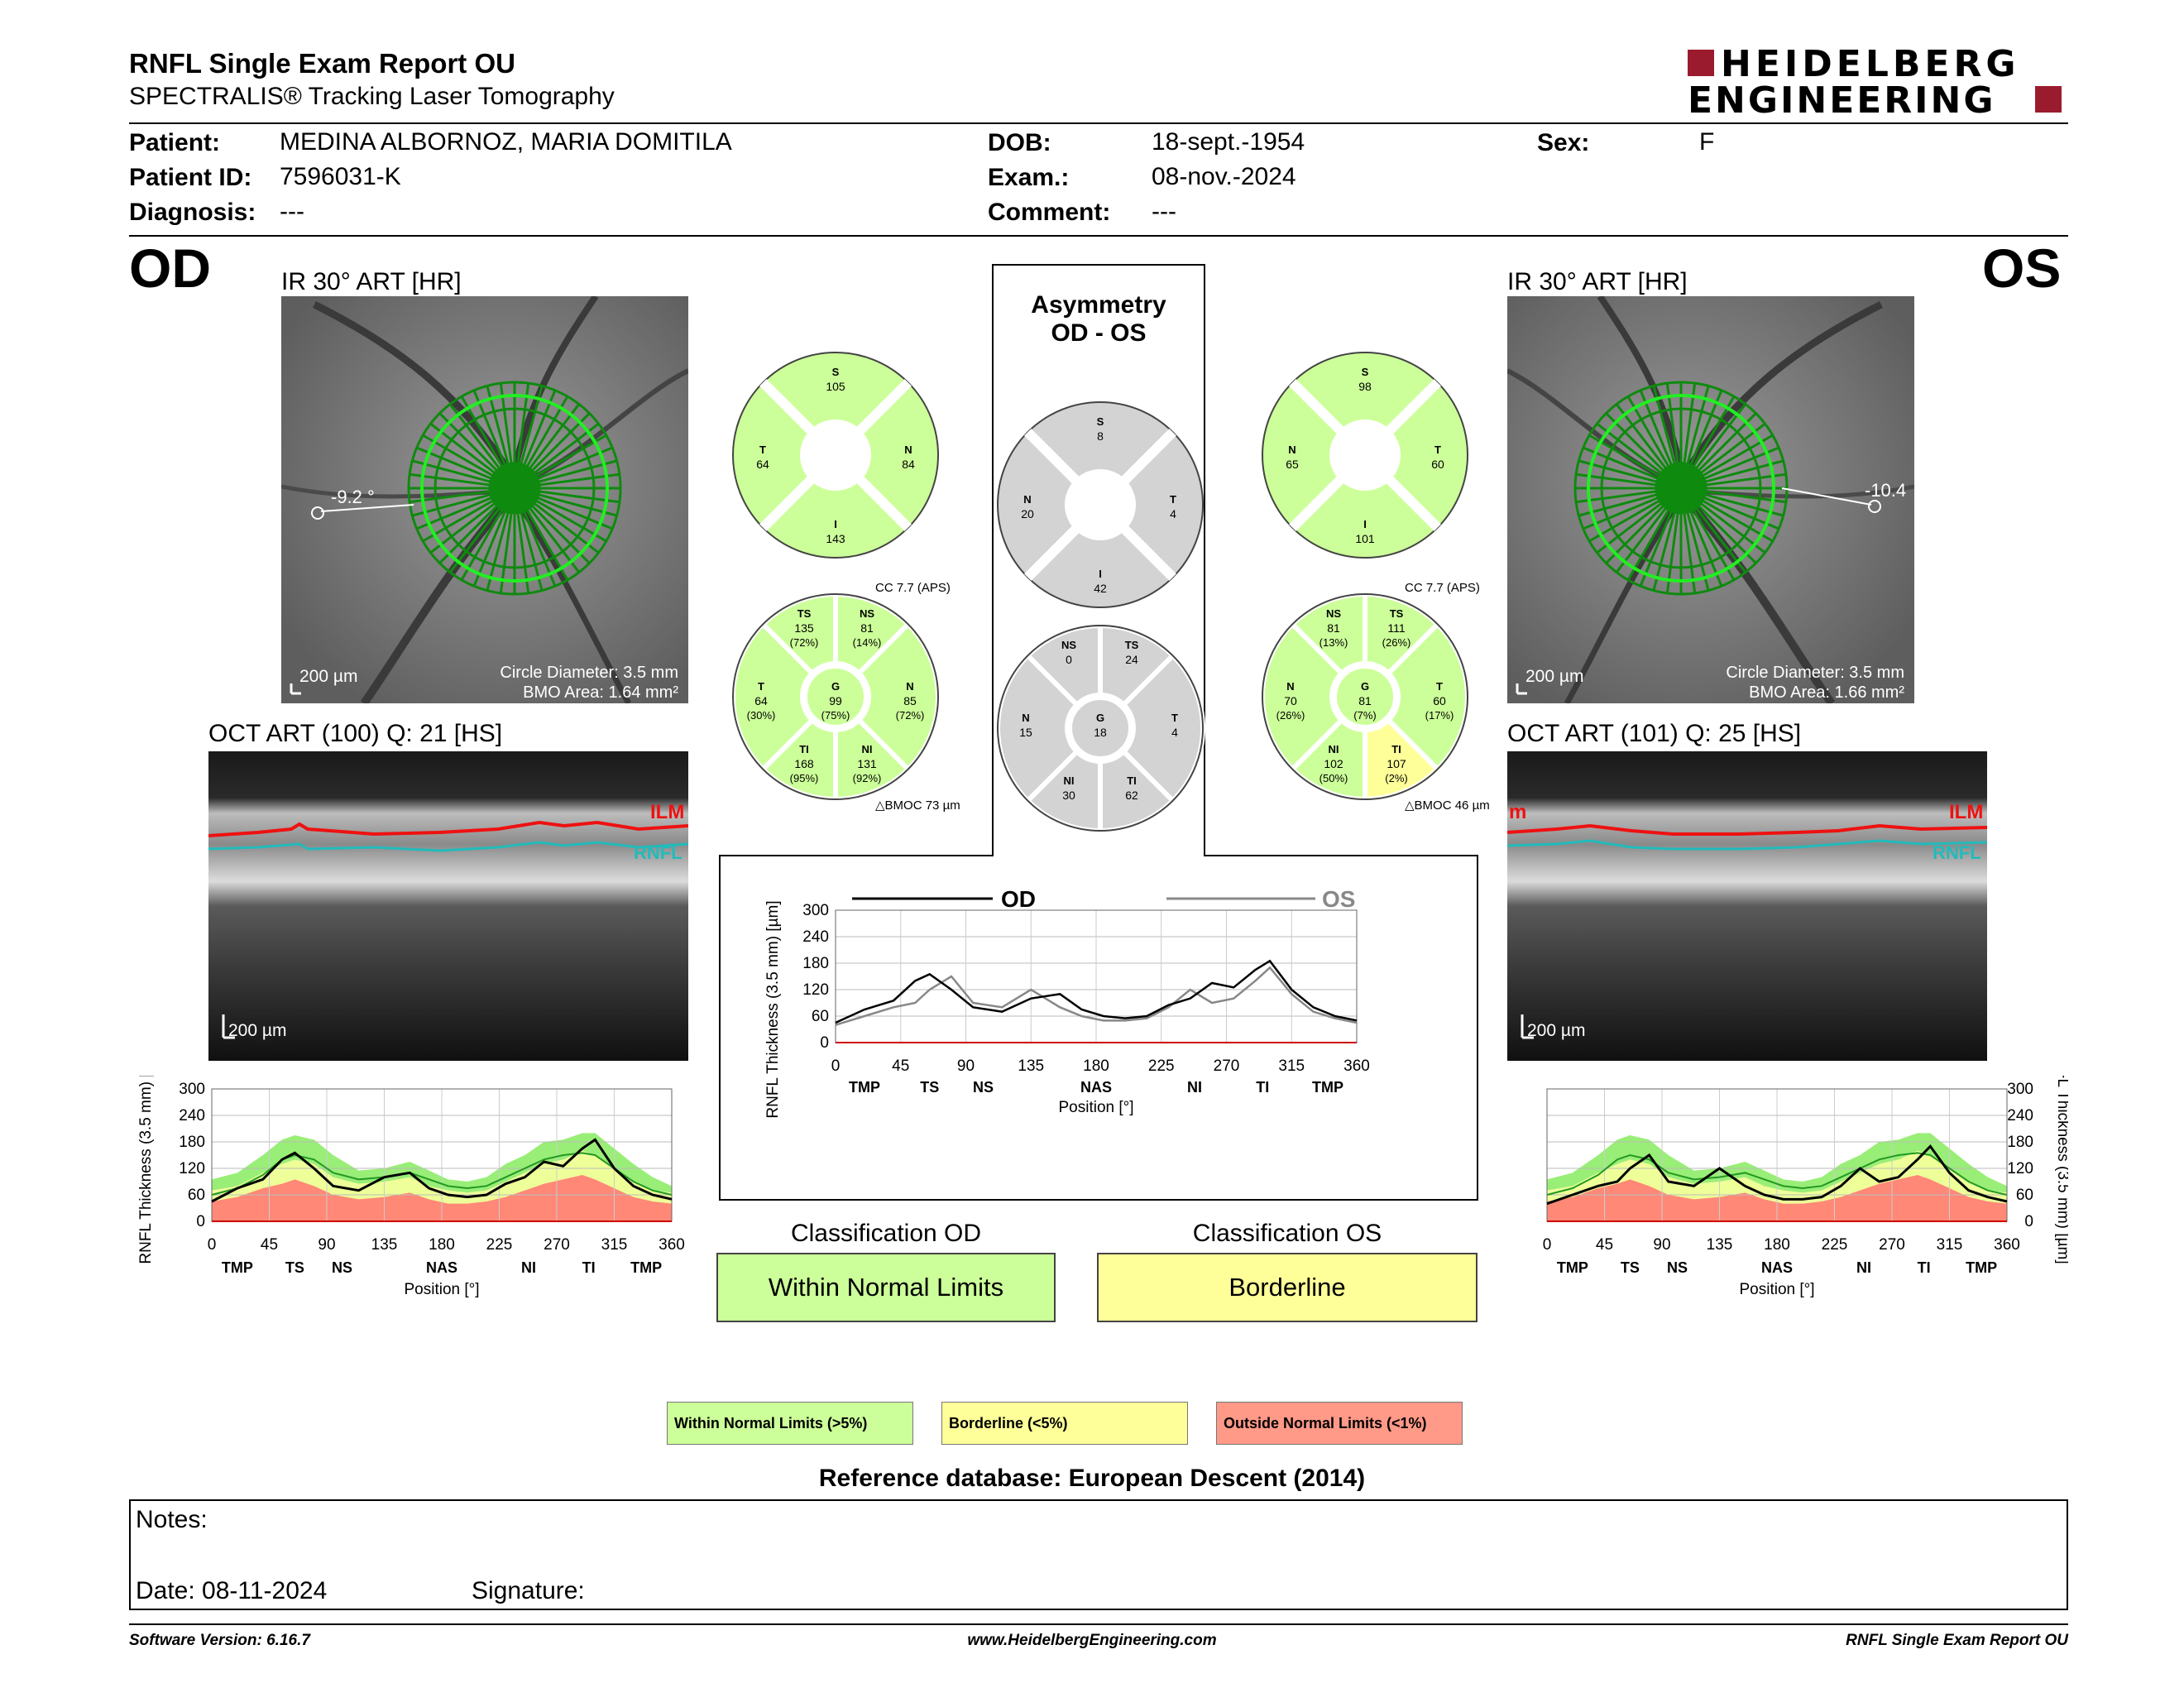 The image size is (2184, 1688). Describe the element at coordinates (192, 1116) in the screenshot. I see `y-tick-label: 240` at that location.